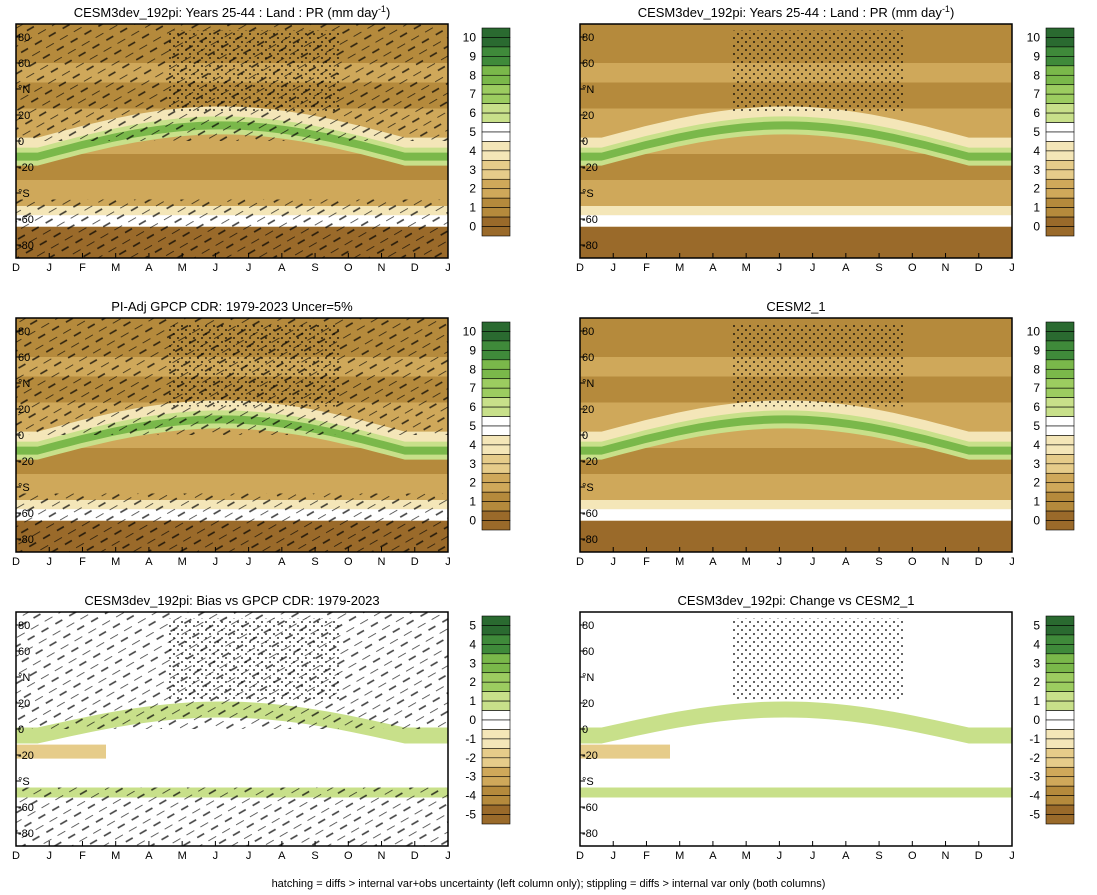  I want to click on colorbar-label: -3, so click(470, 777).